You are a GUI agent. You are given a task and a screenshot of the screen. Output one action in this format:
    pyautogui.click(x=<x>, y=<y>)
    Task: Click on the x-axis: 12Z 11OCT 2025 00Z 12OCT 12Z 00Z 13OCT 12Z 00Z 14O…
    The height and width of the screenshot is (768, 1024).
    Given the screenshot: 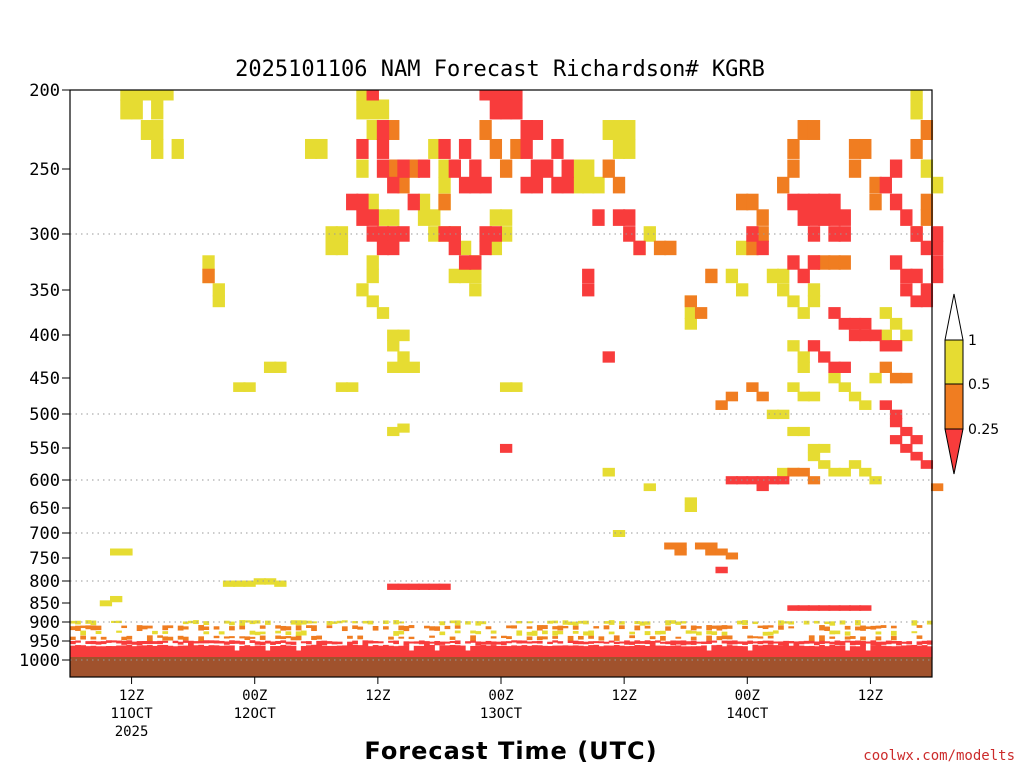 What is the action you would take?
    pyautogui.click(x=496, y=708)
    